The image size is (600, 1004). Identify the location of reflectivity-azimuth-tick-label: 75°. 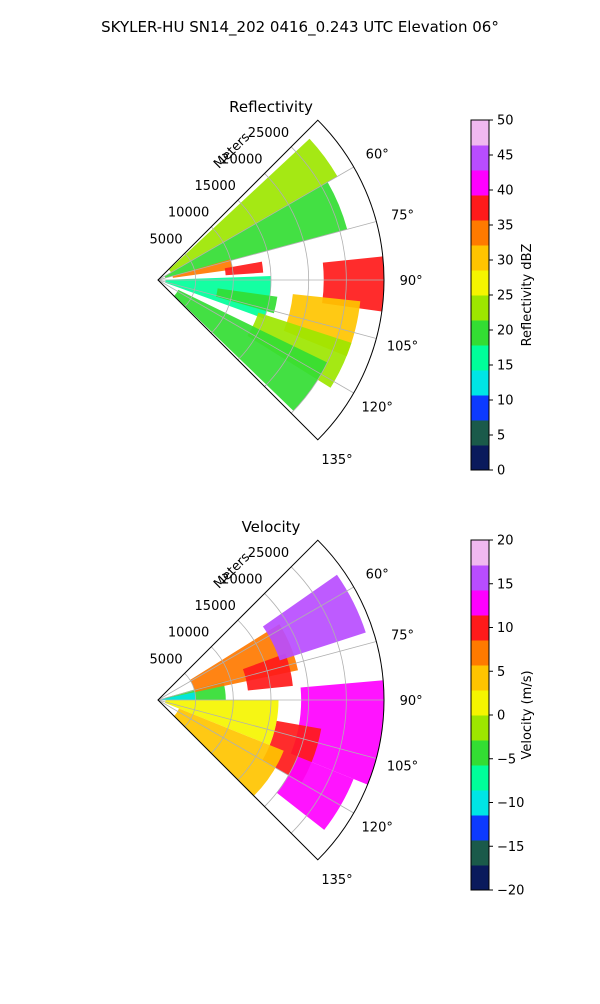
(402, 215).